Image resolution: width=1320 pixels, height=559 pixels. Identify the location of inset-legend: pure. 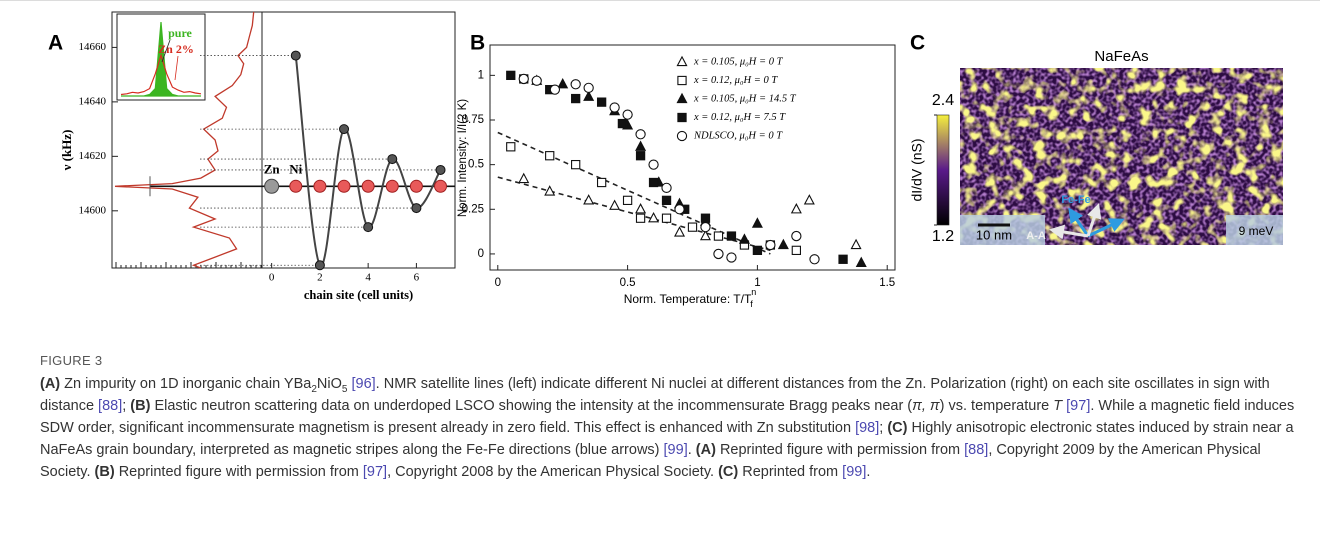
(180, 33).